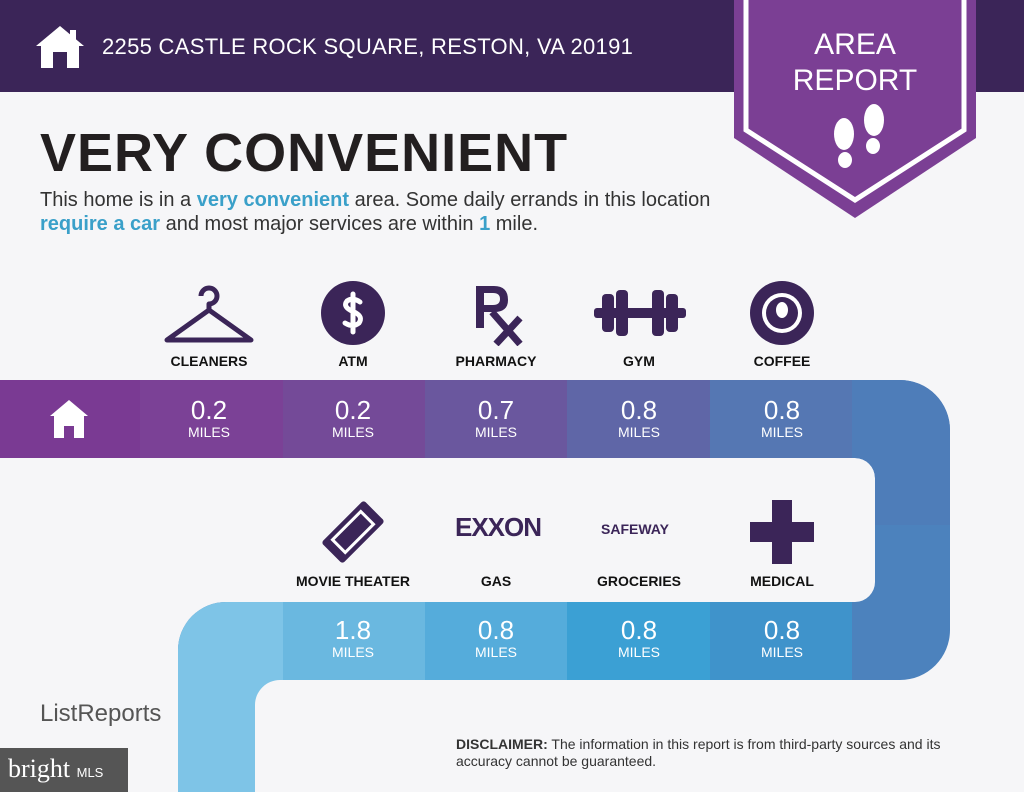 This screenshot has height=792, width=1024. I want to click on category-label: GYM, so click(639, 361).